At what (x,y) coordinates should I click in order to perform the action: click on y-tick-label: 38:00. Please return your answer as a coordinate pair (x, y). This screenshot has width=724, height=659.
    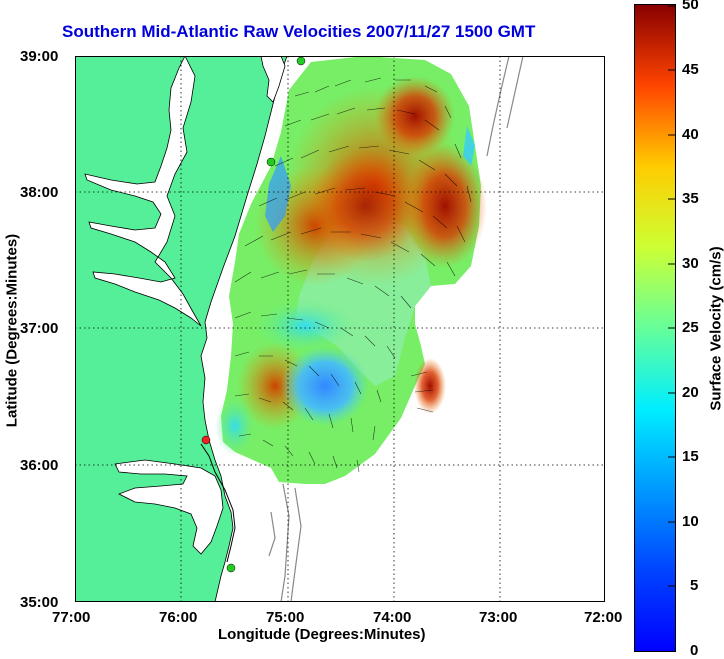
    Looking at the image, I should click on (39, 192).